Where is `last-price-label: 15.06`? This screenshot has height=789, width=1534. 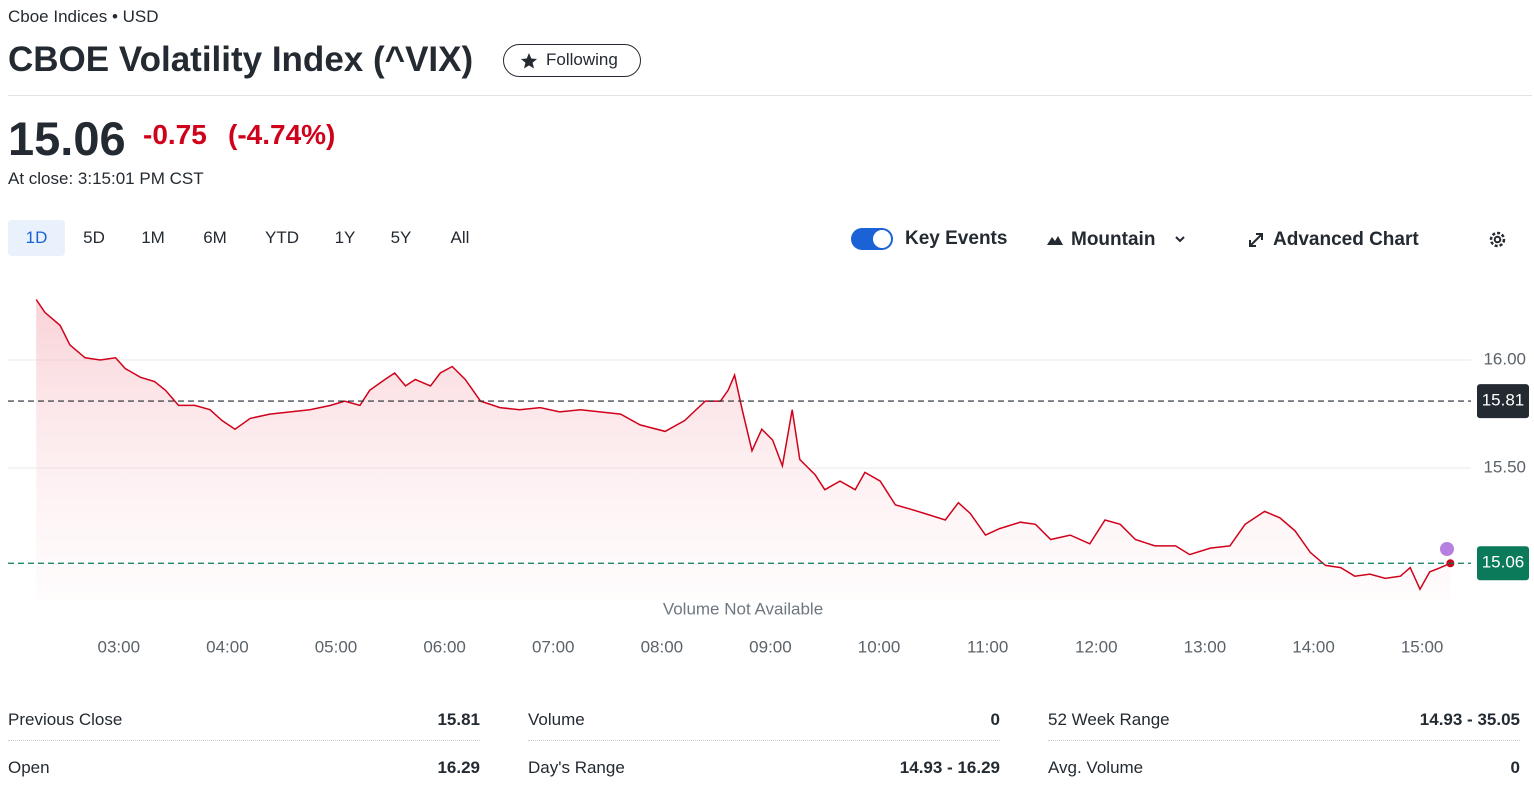 last-price-label: 15.06 is located at coordinates (1503, 562).